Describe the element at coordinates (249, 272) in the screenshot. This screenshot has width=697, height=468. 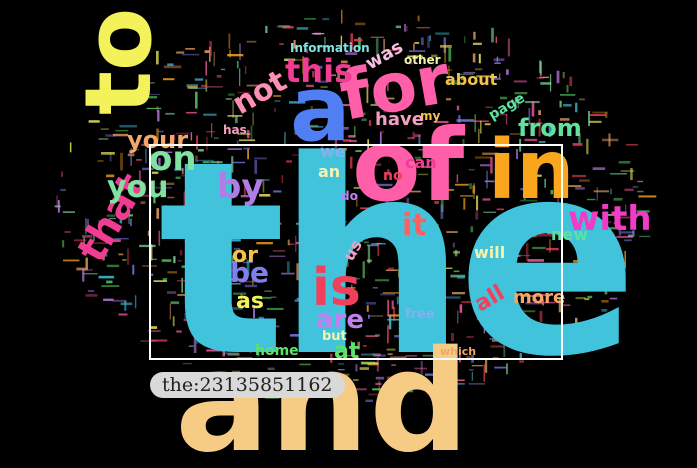
I see `word-be: be` at that location.